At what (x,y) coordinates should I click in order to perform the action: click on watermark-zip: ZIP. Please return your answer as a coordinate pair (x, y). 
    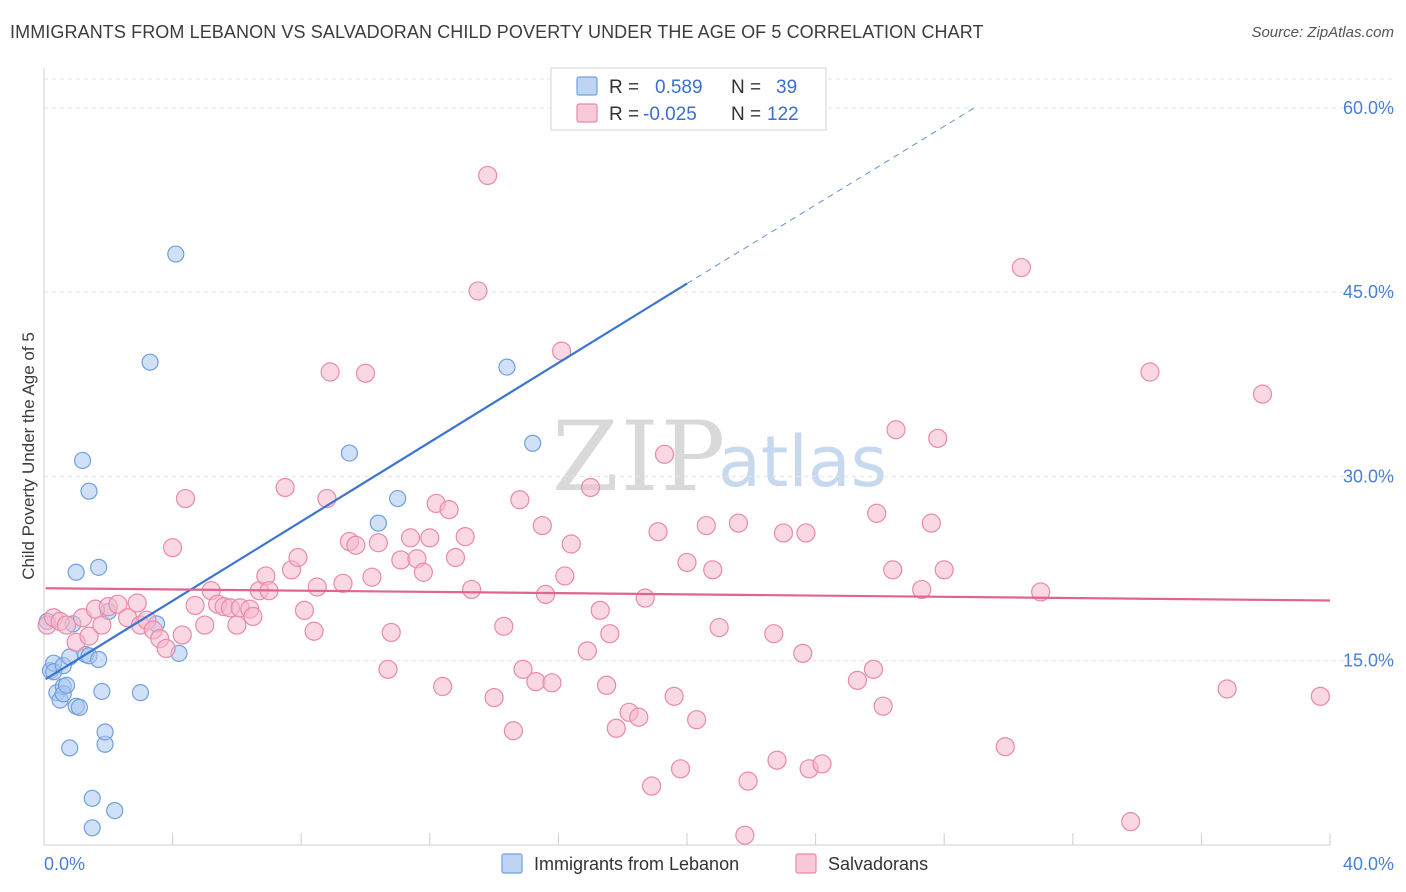
    Looking at the image, I should click on (639, 457).